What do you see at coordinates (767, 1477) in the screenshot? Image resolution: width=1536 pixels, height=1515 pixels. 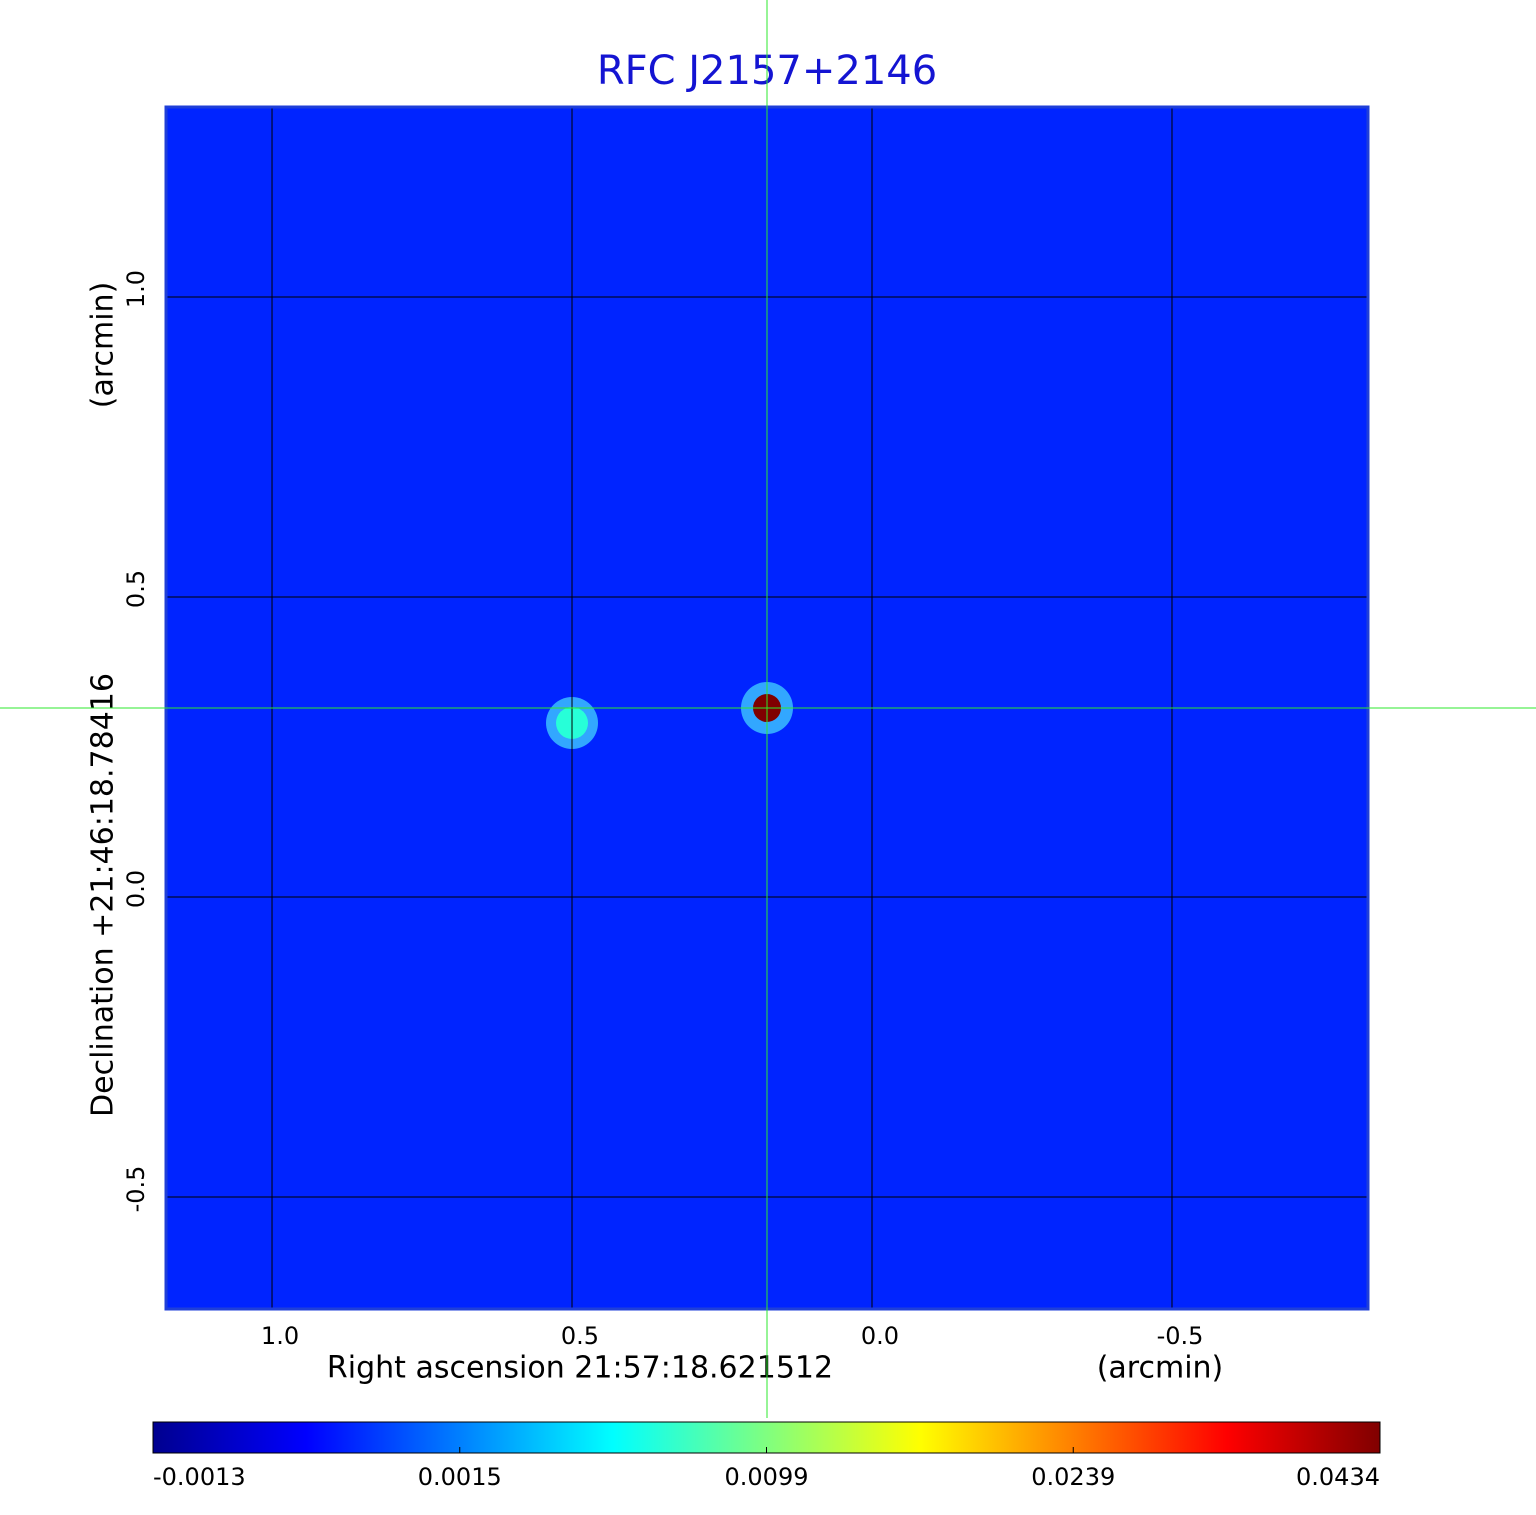 I see `colorbar-tick-label: 0.0099` at bounding box center [767, 1477].